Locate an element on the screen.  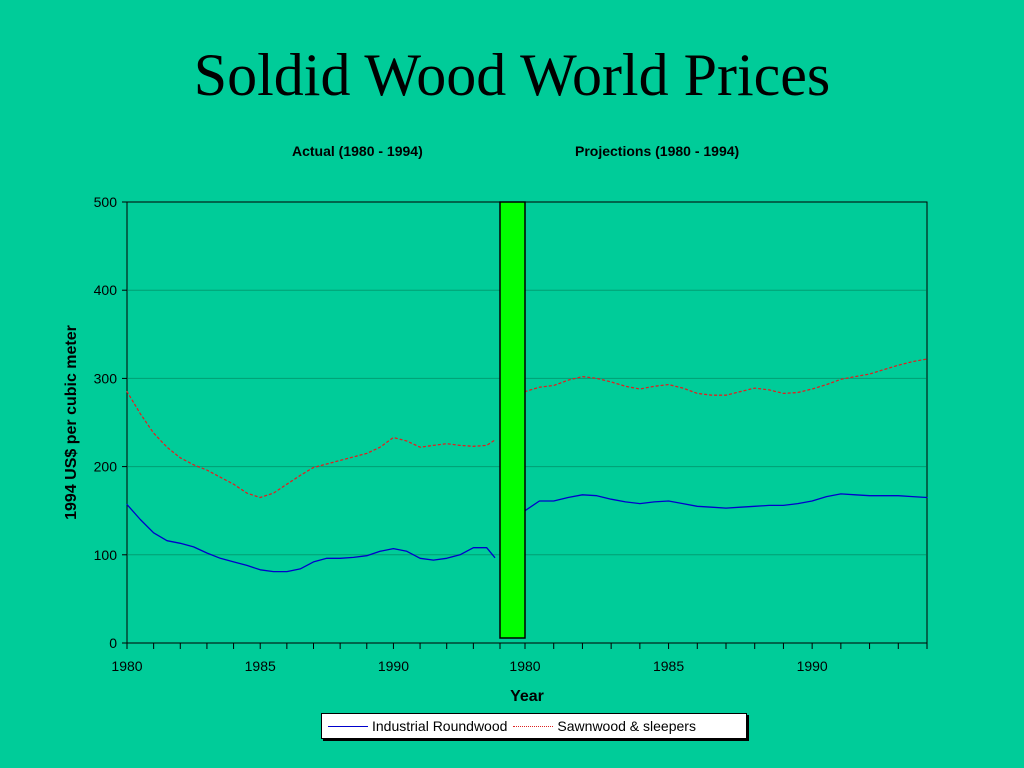
y-tick-label: 500 is located at coordinates (106, 202).